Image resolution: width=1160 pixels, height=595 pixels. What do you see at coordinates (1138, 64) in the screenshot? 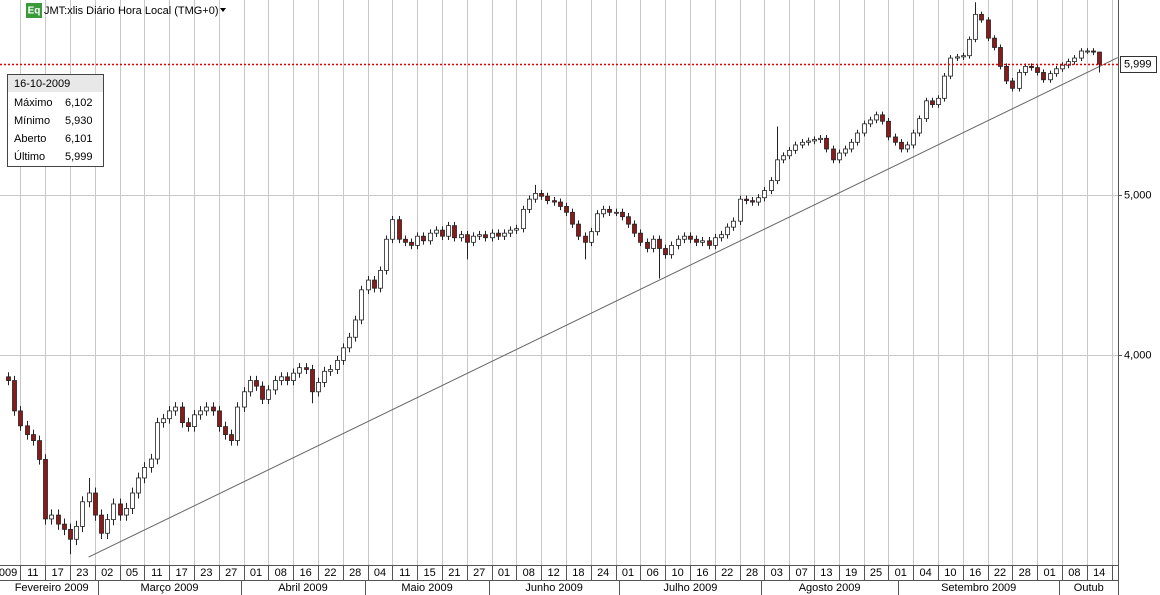
I see `last-price-label: 5,999` at bounding box center [1138, 64].